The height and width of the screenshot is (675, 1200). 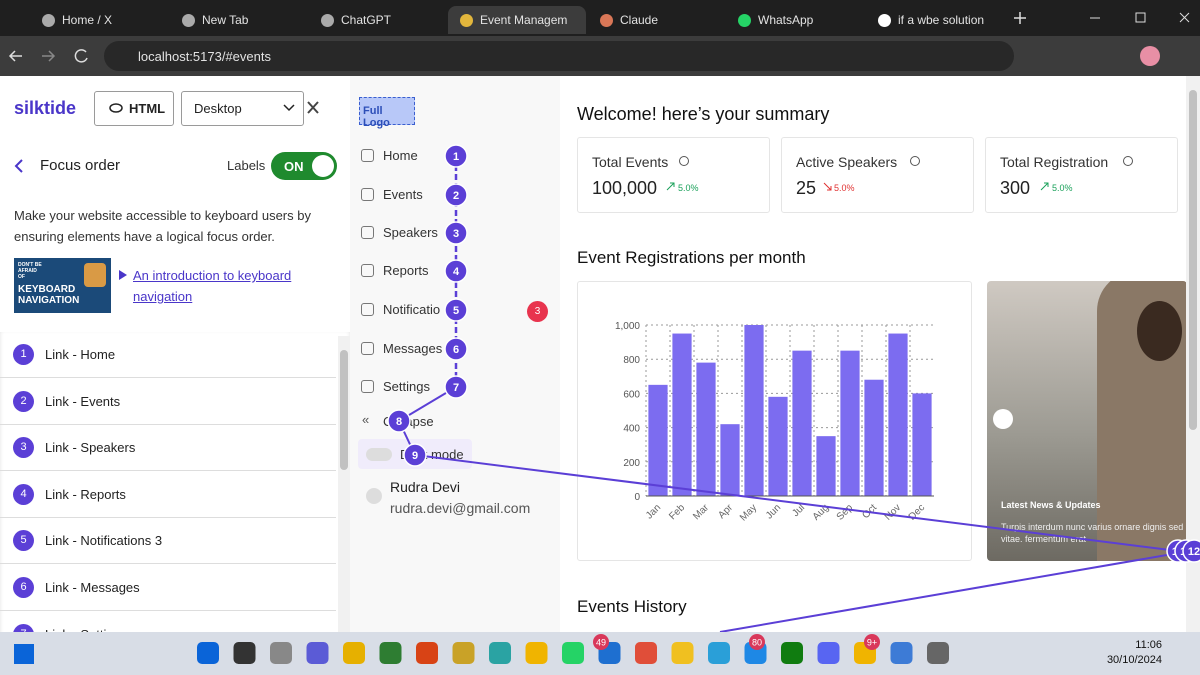 What do you see at coordinates (48, 56) in the screenshot?
I see `nav-buttons` at bounding box center [48, 56].